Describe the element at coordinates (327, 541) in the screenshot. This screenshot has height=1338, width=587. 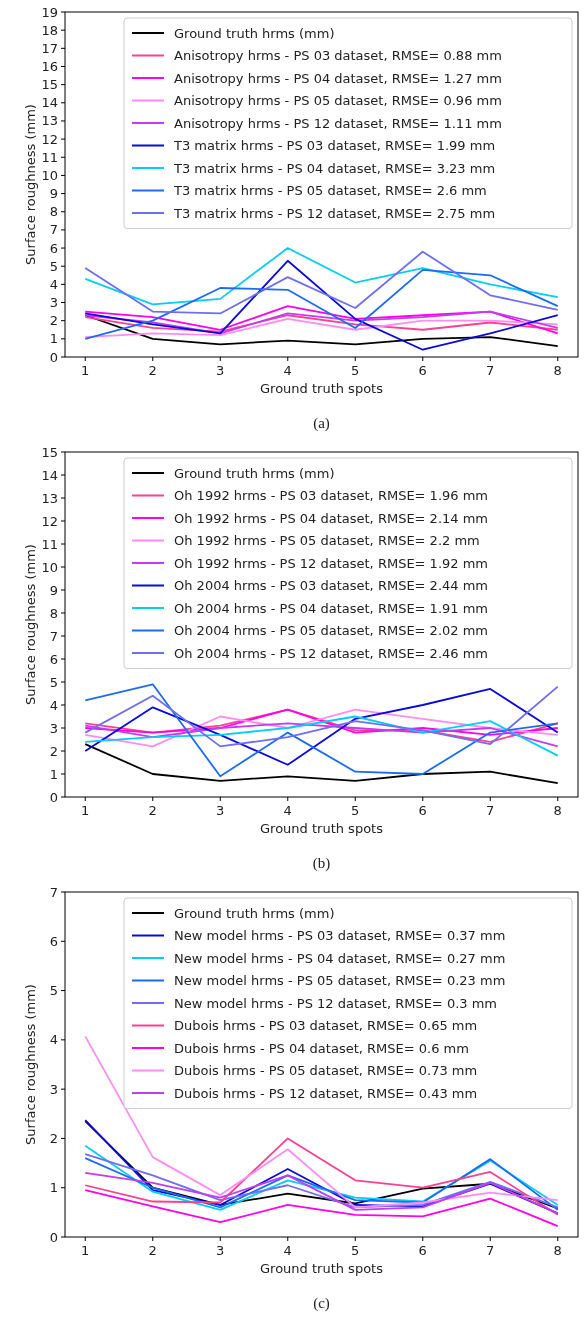
I see `legend-label: Oh 1992 hrms - PS 05 dataset, RMSE= 2.2 mm` at that location.